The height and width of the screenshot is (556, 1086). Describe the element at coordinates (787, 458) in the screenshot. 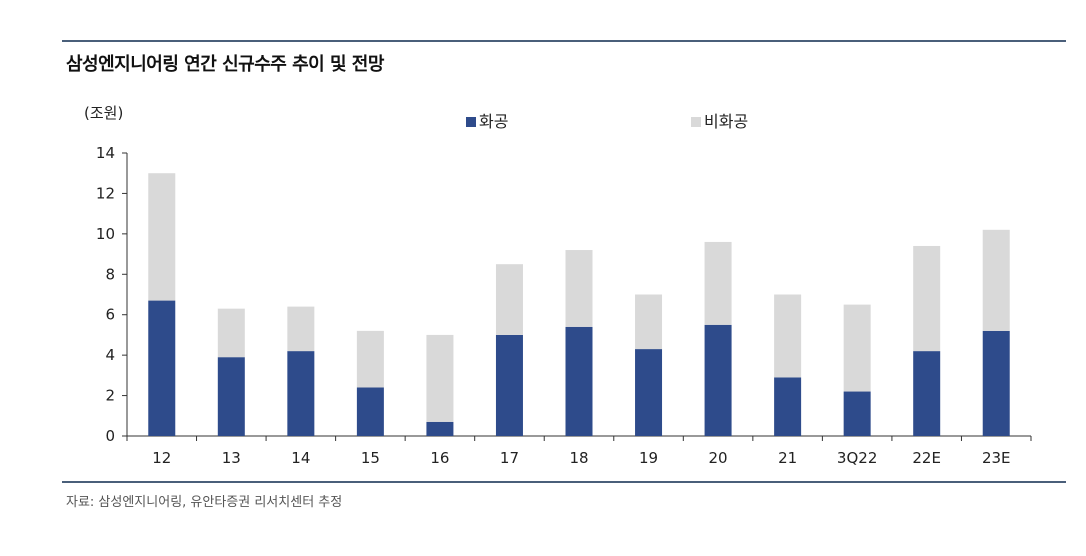

I see `x-tick-label: 21` at that location.